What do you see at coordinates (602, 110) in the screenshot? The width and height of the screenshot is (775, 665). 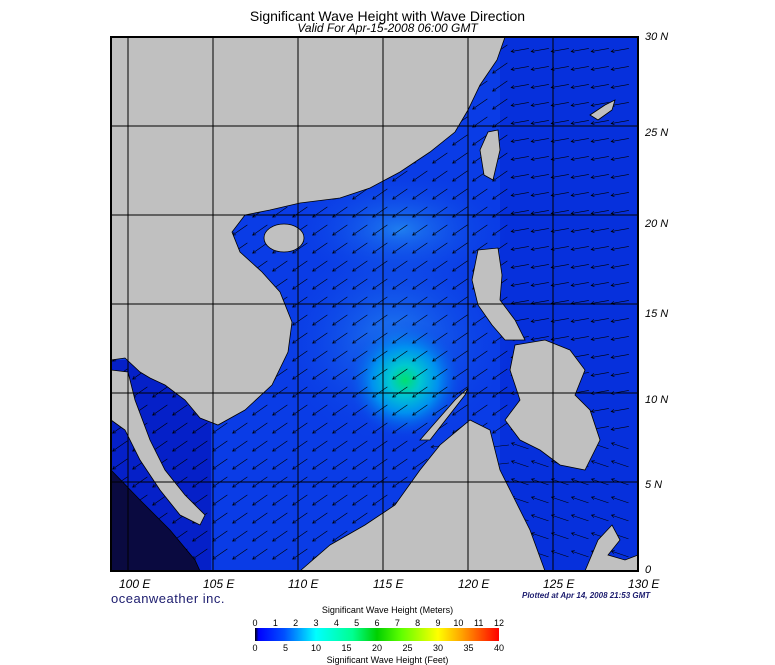 I see `japan-islands` at bounding box center [602, 110].